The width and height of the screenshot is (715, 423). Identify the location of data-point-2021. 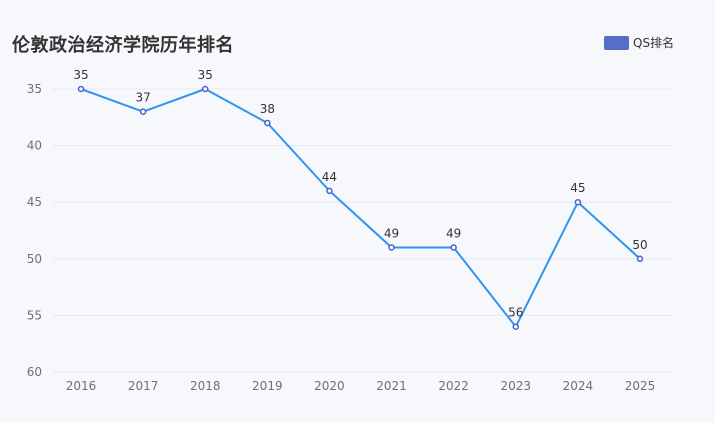
(391, 247).